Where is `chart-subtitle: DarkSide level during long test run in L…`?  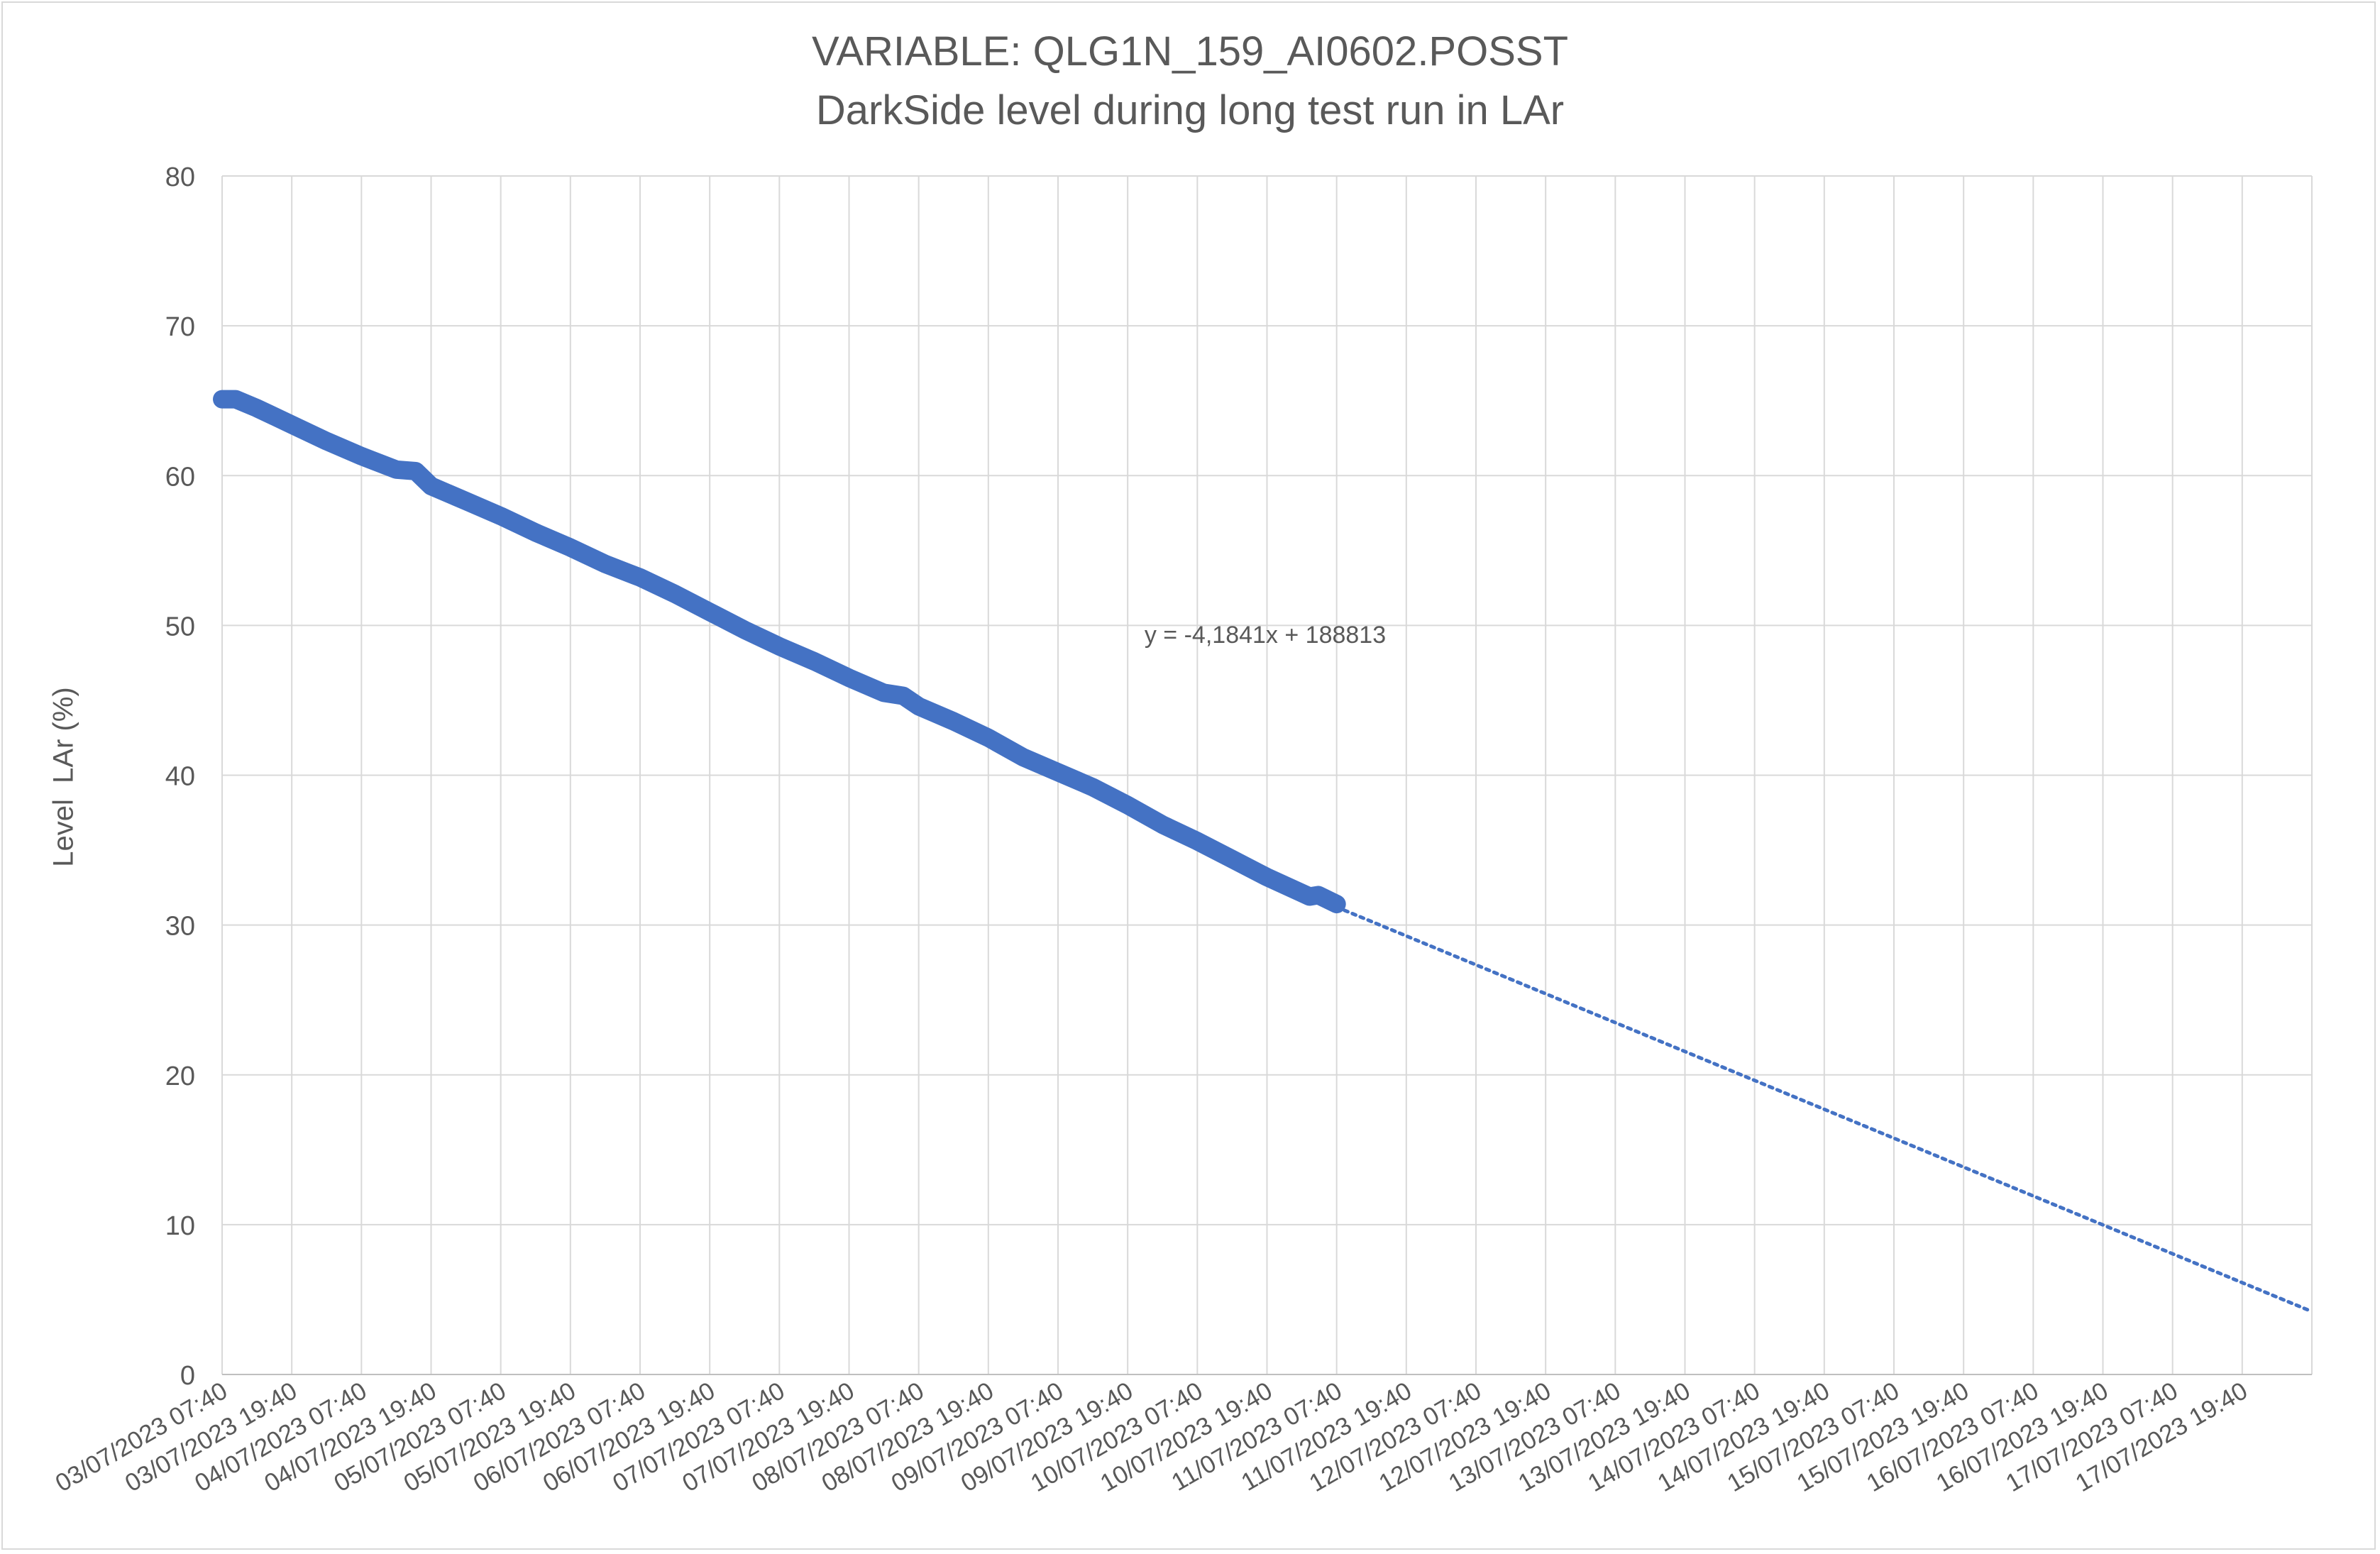
chart-subtitle: DarkSide level during long test run in L… is located at coordinates (1190, 110).